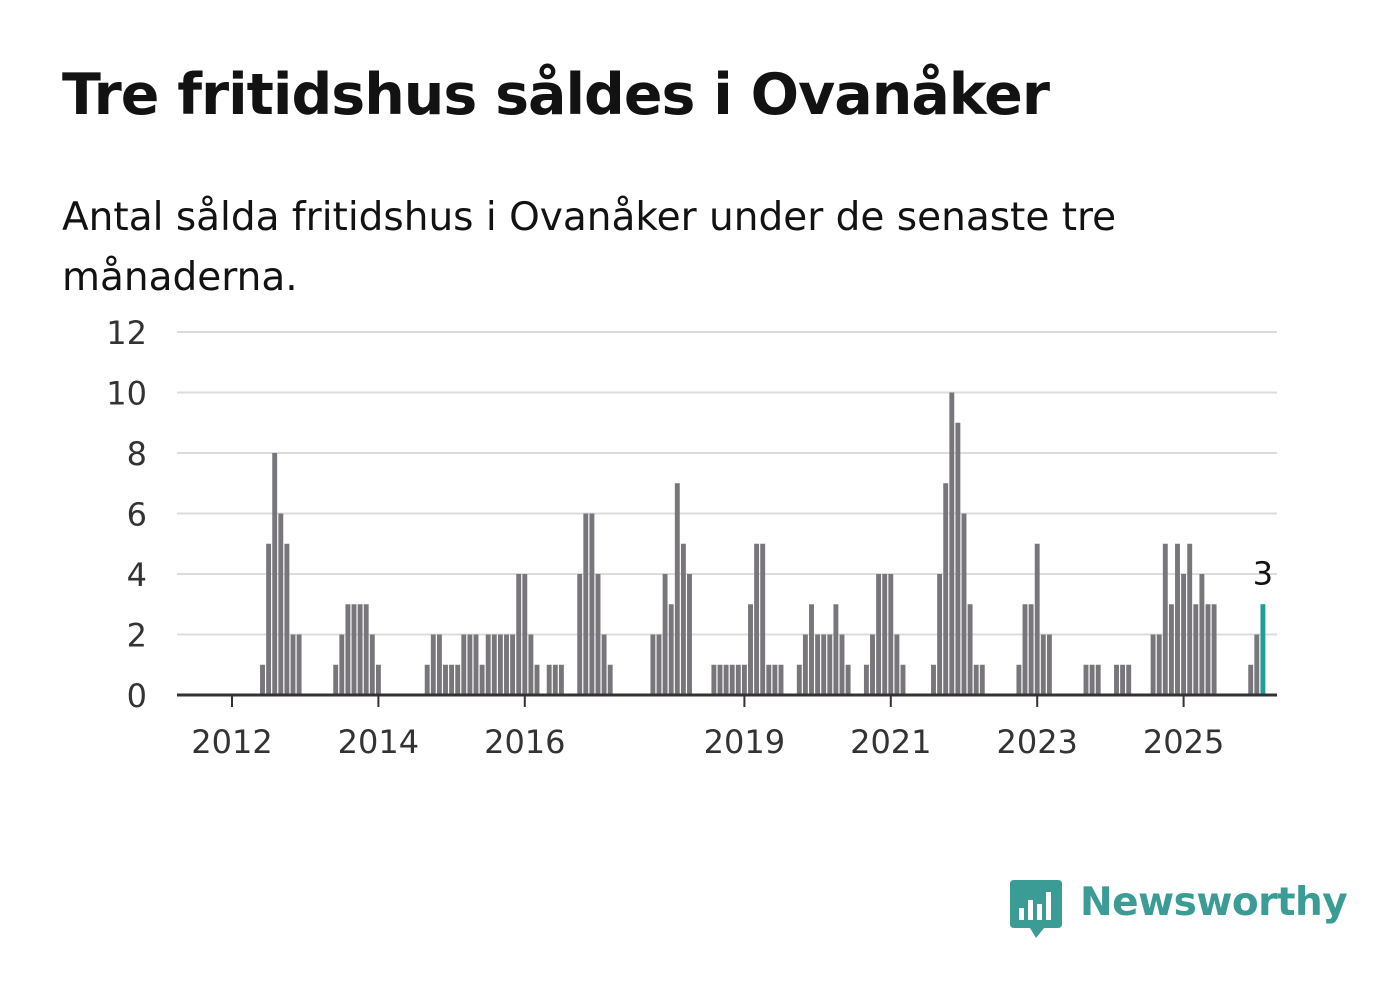 Image resolution: width=1382 pixels, height=999 pixels. Describe the element at coordinates (137, 636) in the screenshot. I see `y-tick-label: 2` at that location.